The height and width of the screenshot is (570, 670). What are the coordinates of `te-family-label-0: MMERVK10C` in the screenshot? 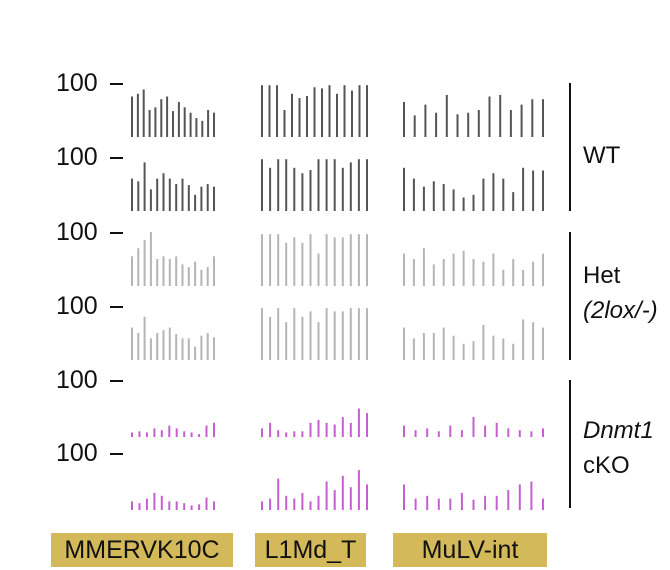 It's located at (142, 550).